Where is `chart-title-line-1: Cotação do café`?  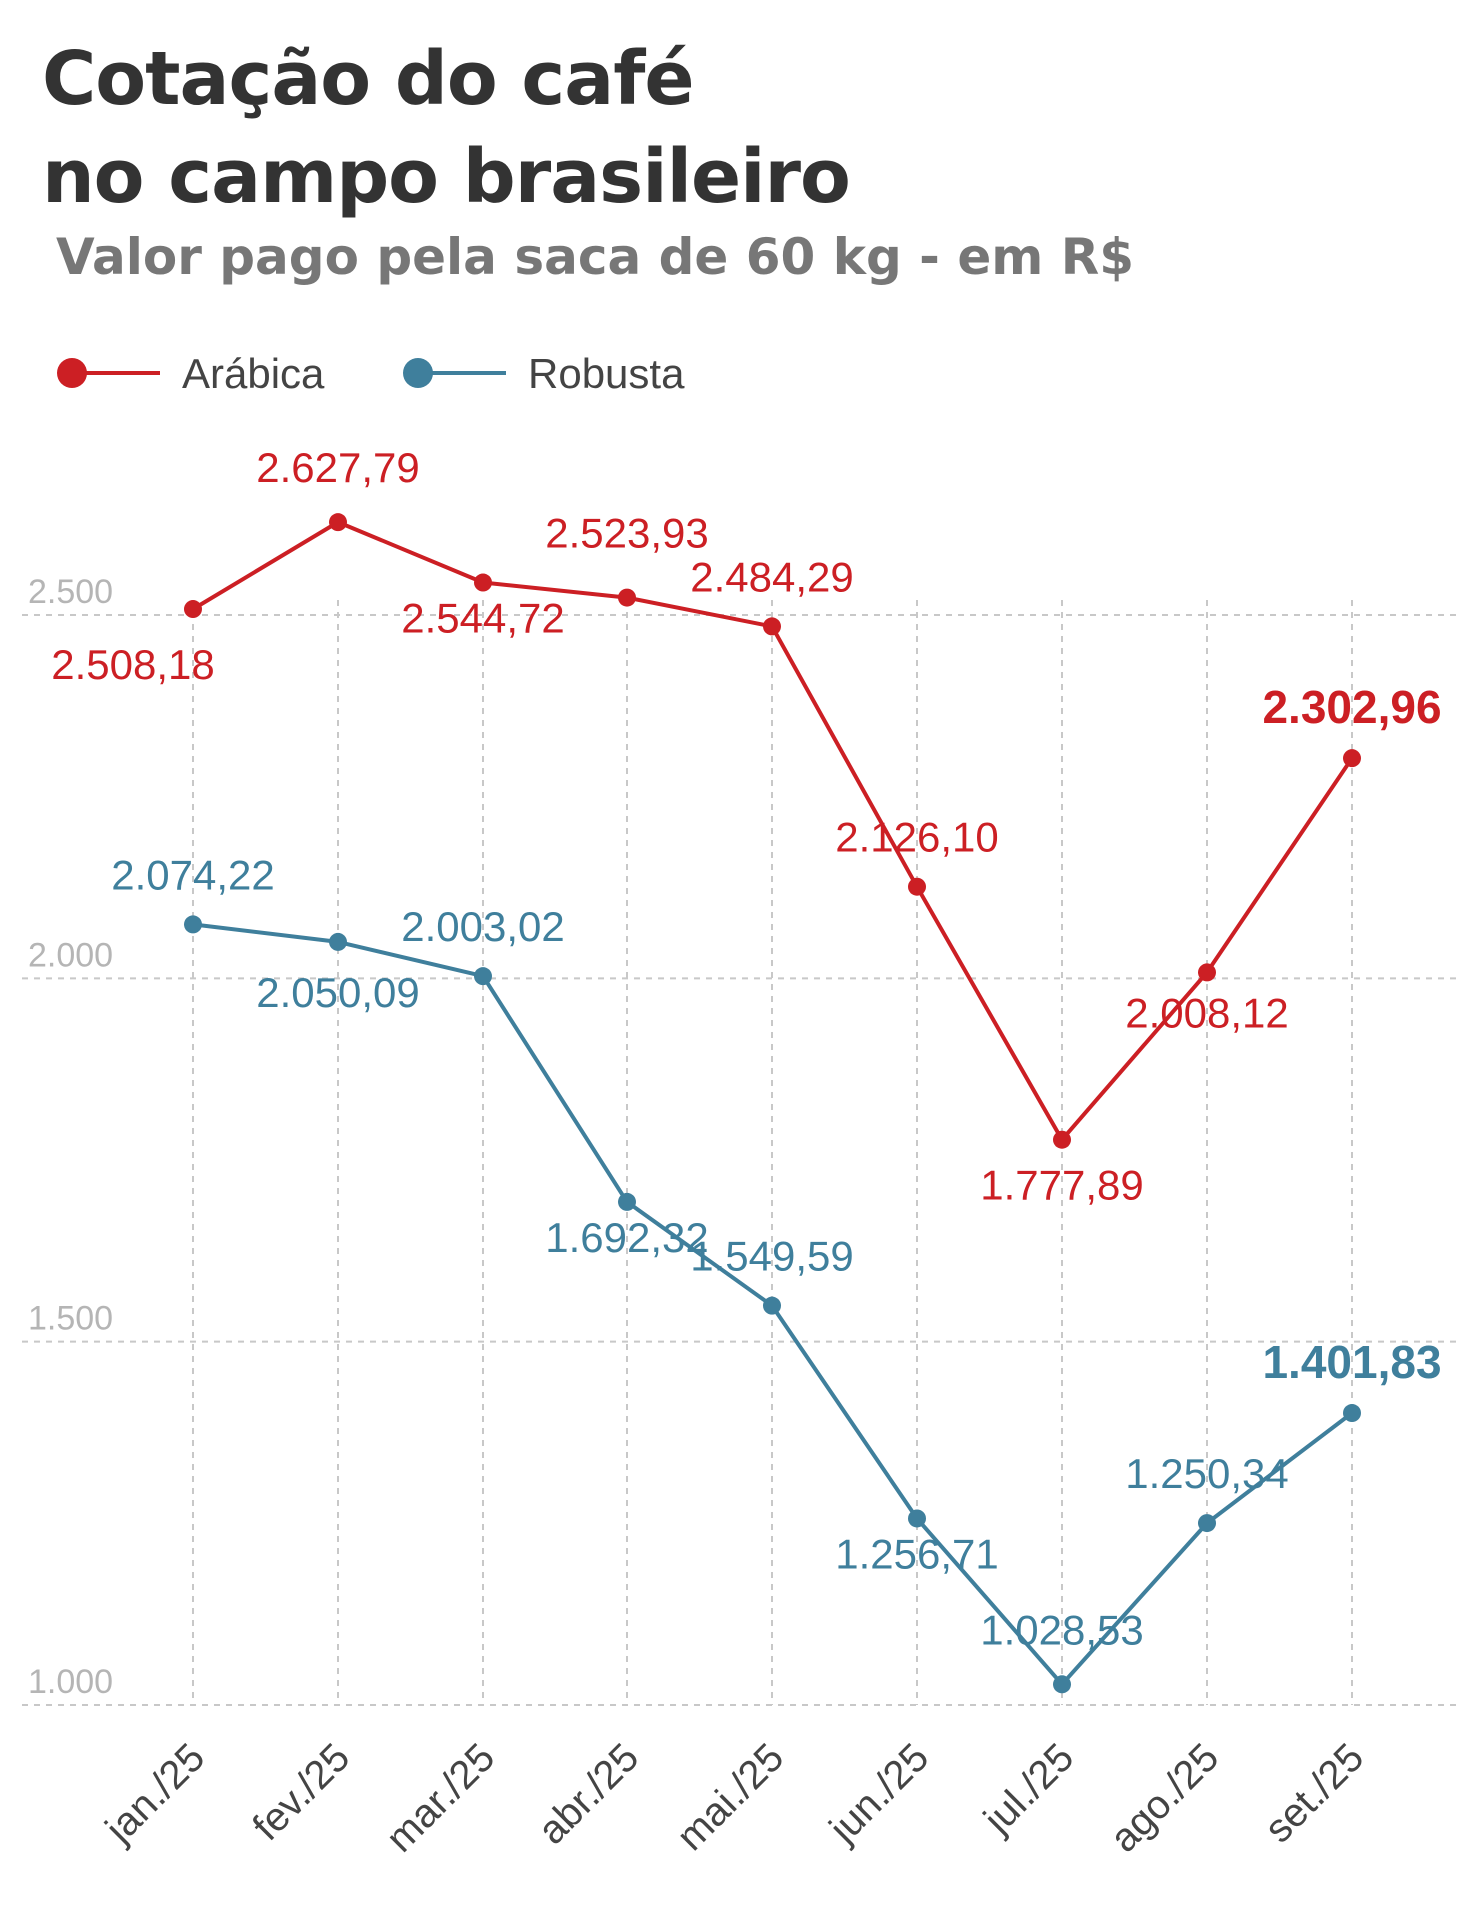 chart-title-line-1: Cotação do café is located at coordinates (368, 79).